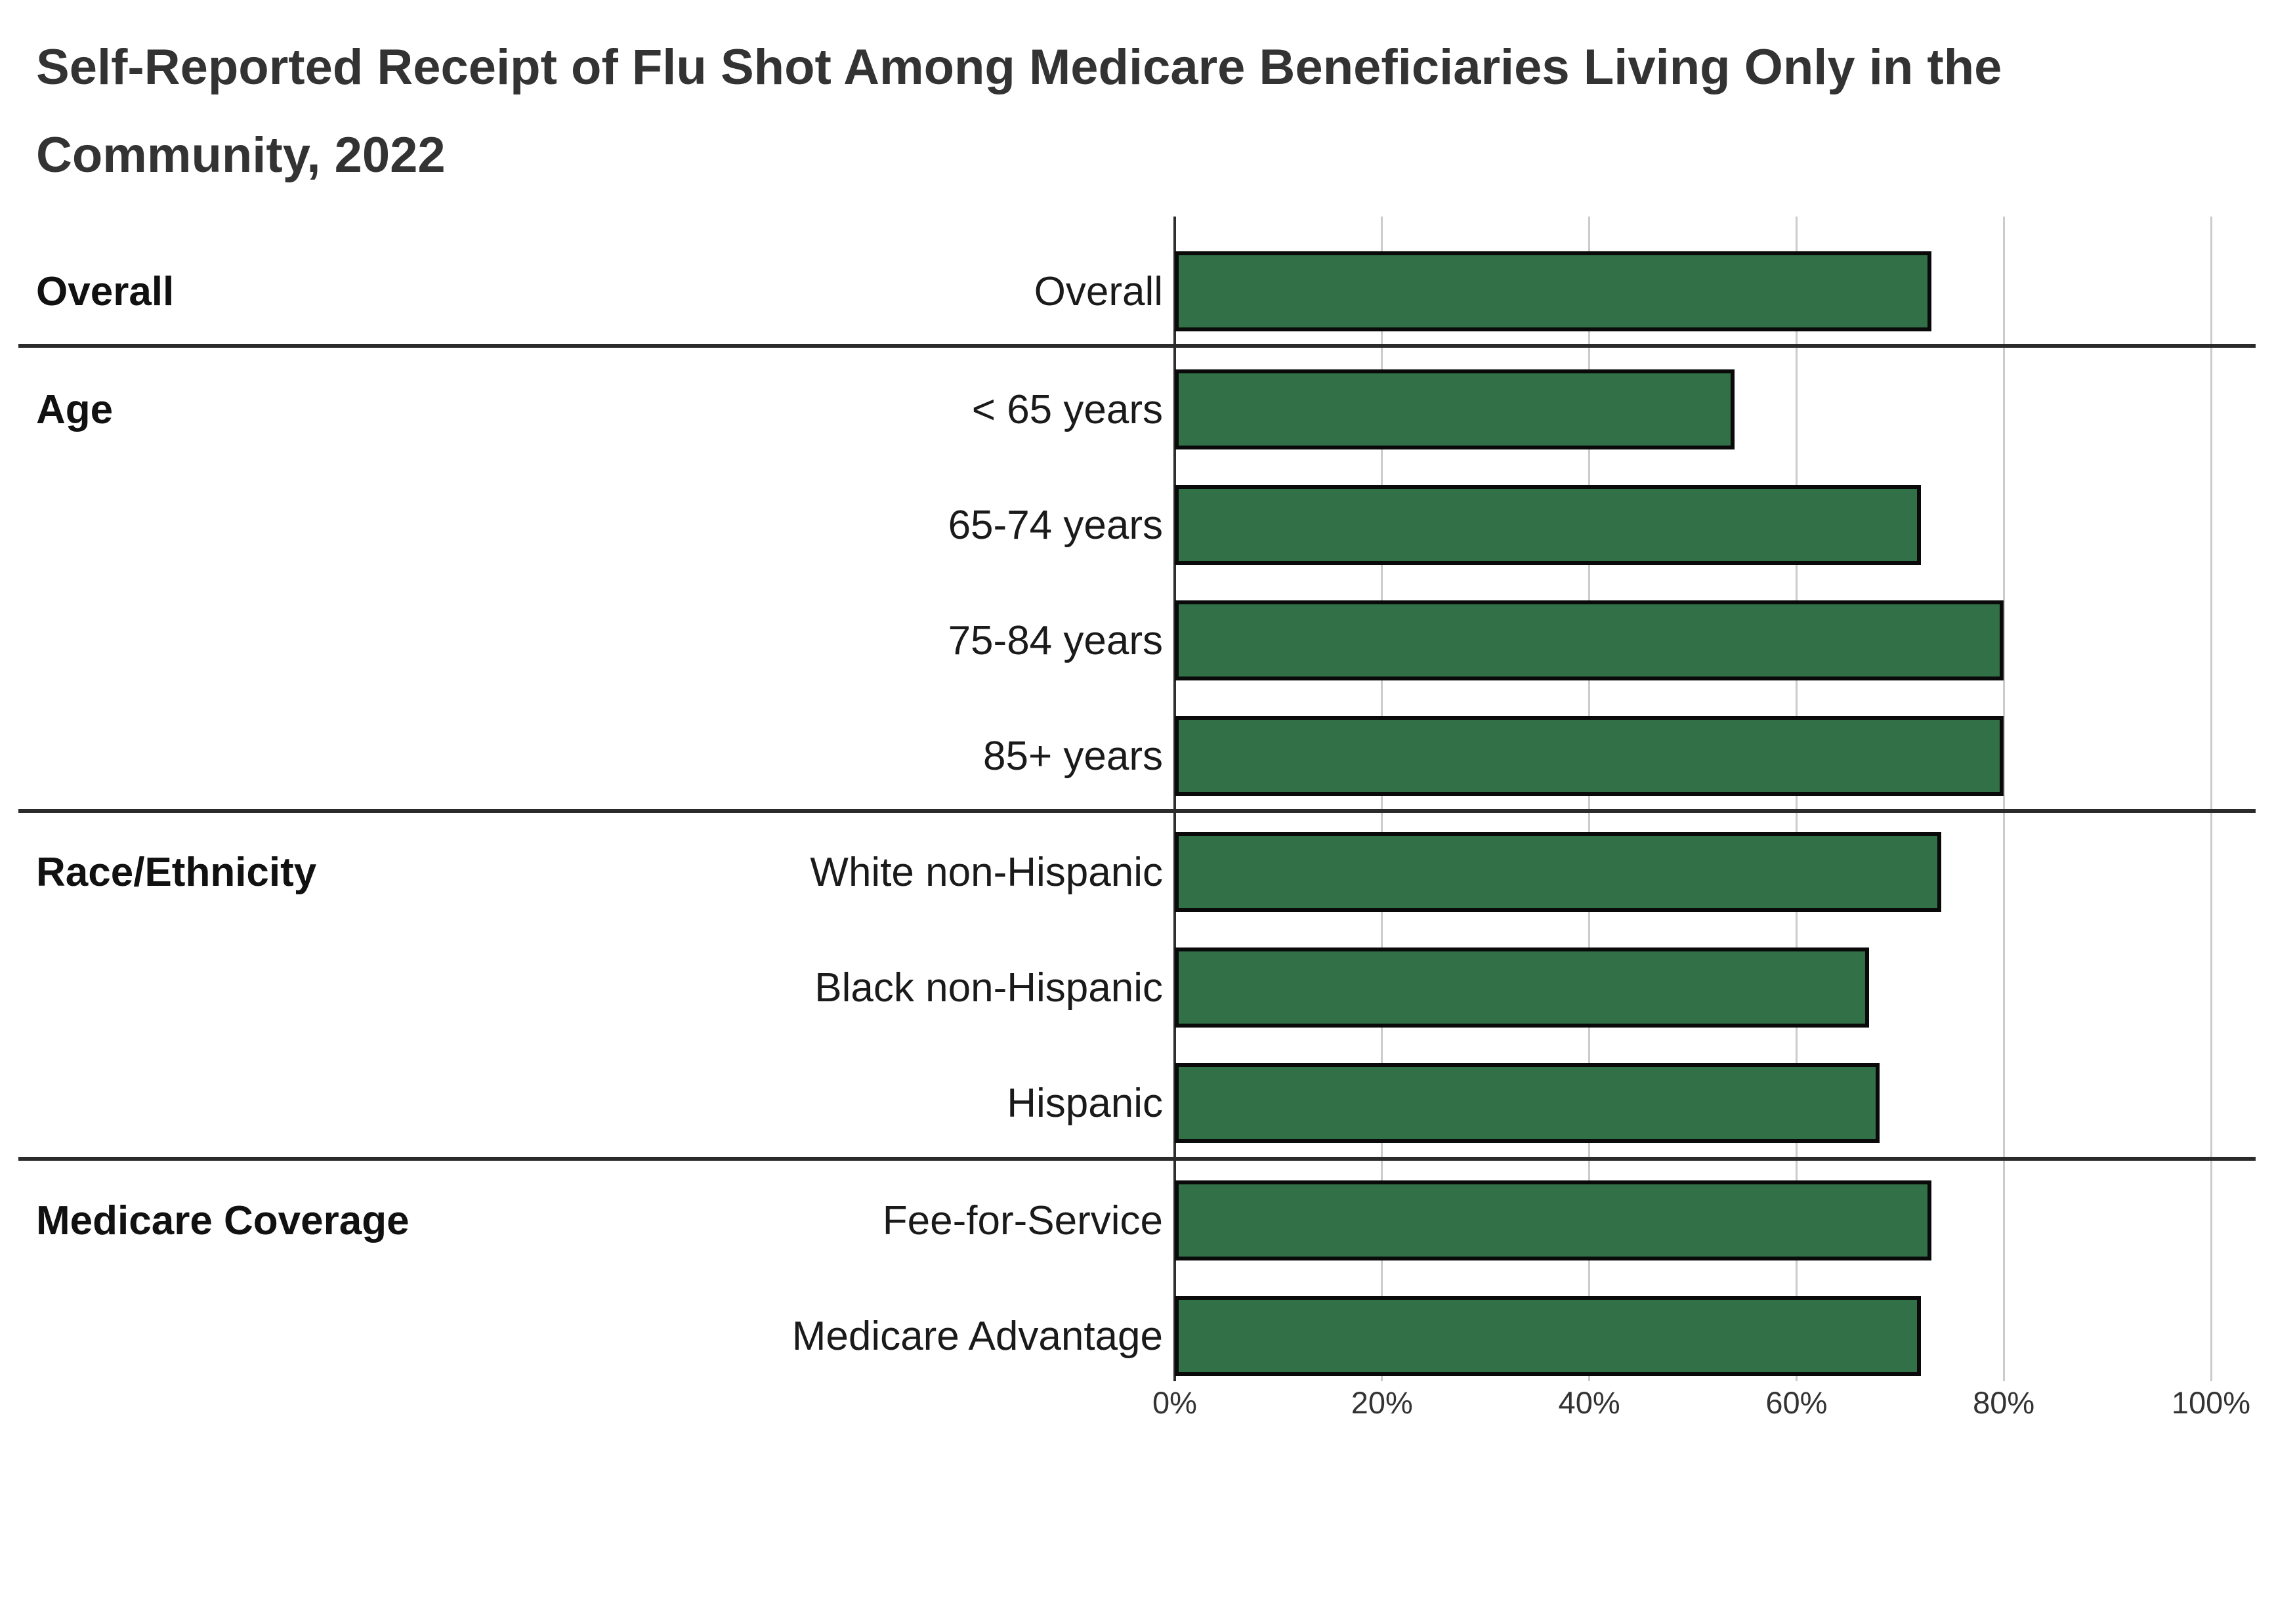 The image size is (2274, 1624). I want to click on x-tick-label-100pct: 100%, so click(2211, 1403).